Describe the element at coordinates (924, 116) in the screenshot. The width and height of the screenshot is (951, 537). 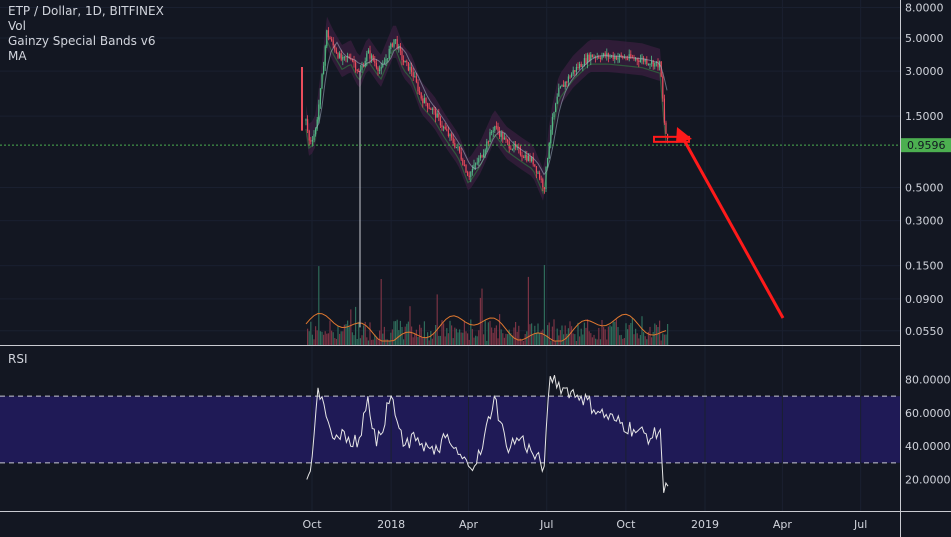
I see `price-tick-label: 1.5000` at that location.